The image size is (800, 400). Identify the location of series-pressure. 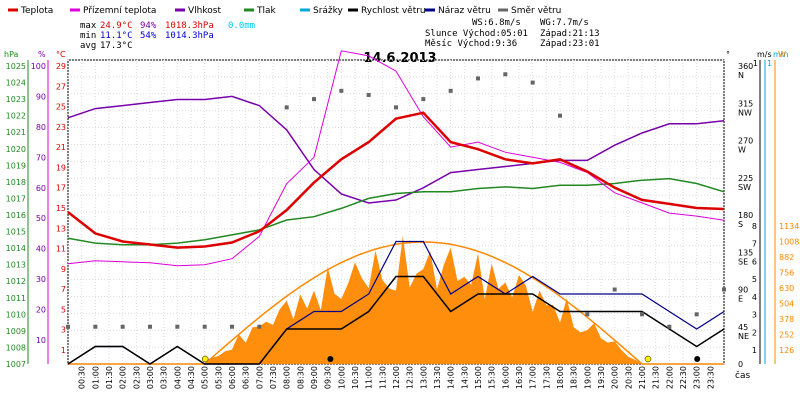
(396, 211).